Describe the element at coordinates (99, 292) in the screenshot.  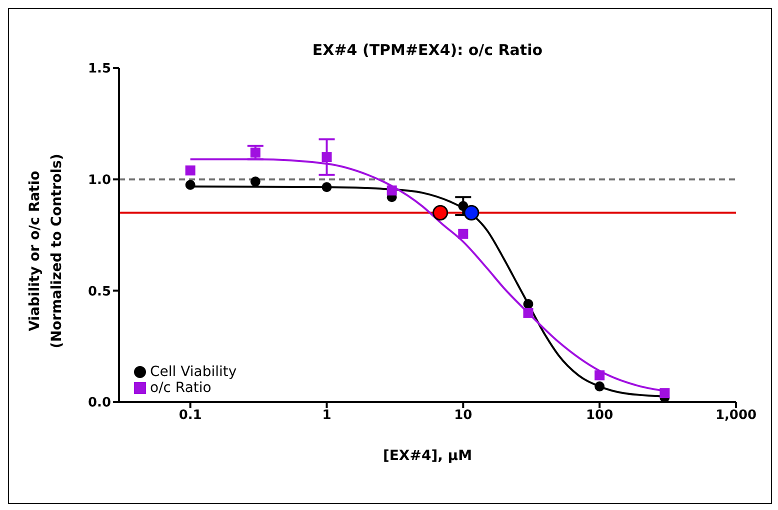
I see `y-tick-label: 0.5` at that location.